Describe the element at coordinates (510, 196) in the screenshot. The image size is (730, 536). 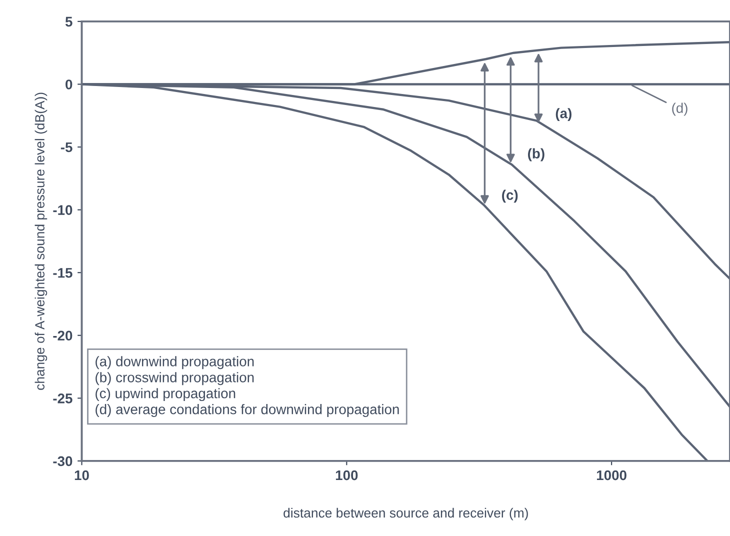
I see `annotation: (c)` at that location.